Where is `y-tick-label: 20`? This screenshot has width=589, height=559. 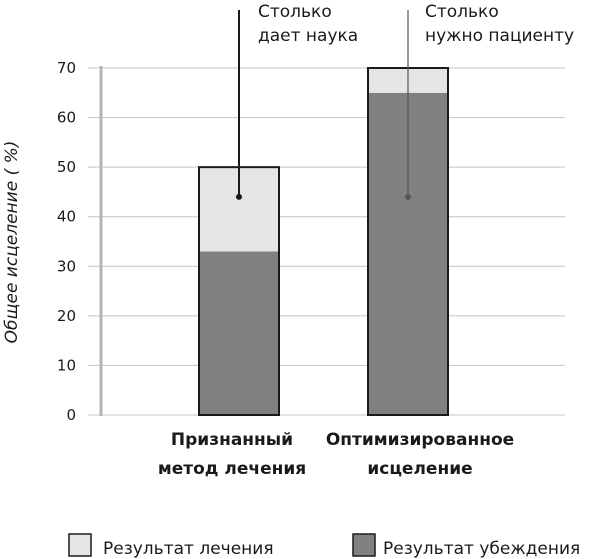
y-tick-label: 20 is located at coordinates (66, 316).